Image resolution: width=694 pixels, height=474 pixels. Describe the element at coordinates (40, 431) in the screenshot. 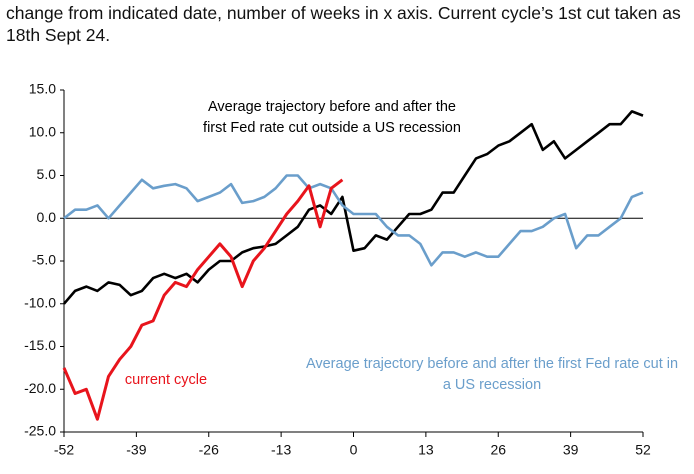

I see `y-tick-label: -25.0` at that location.